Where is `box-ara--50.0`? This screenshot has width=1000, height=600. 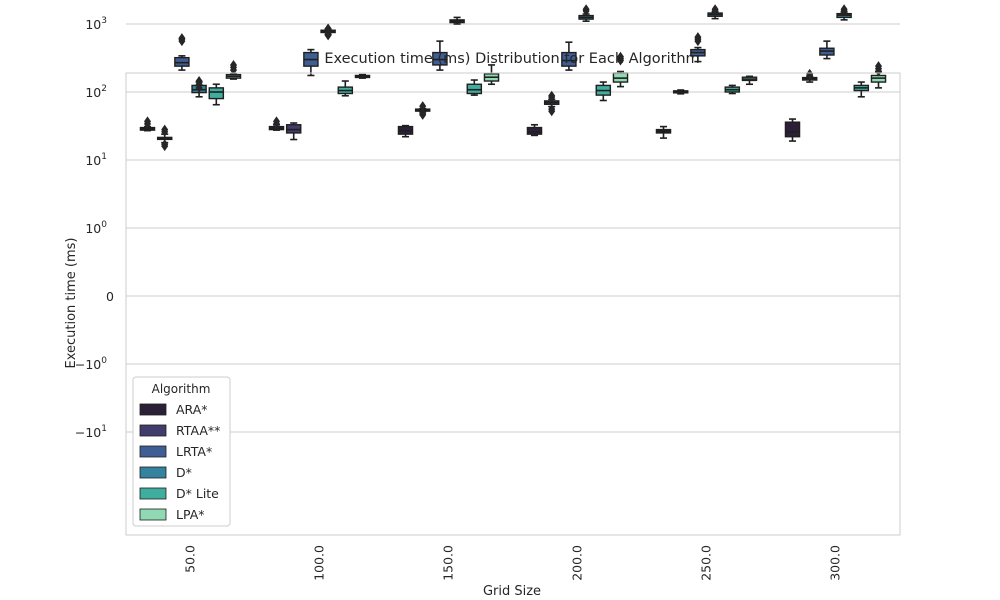 box-ara--50.0 is located at coordinates (147, 124).